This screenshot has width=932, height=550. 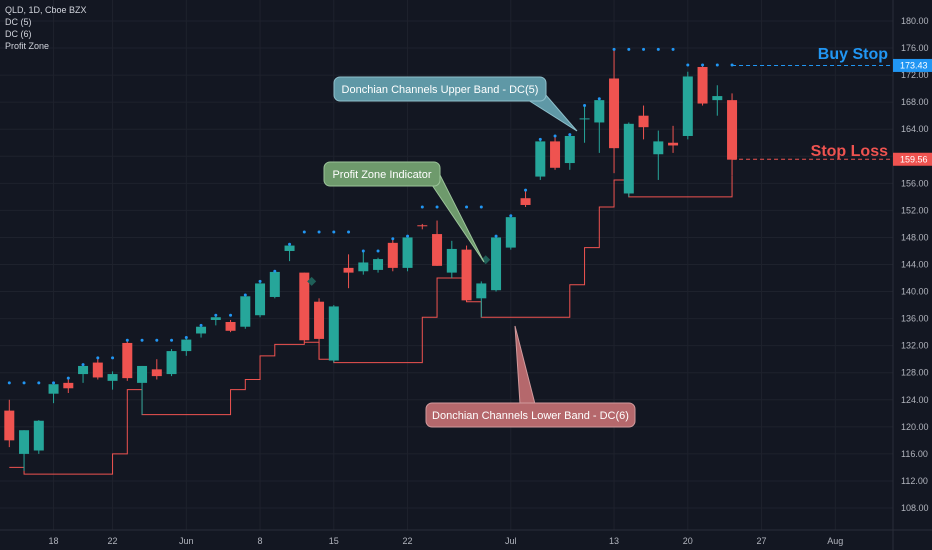 What do you see at coordinates (46, 10) in the screenshot?
I see `symbol-line: QLD, 1D, Cboe BZX` at bounding box center [46, 10].